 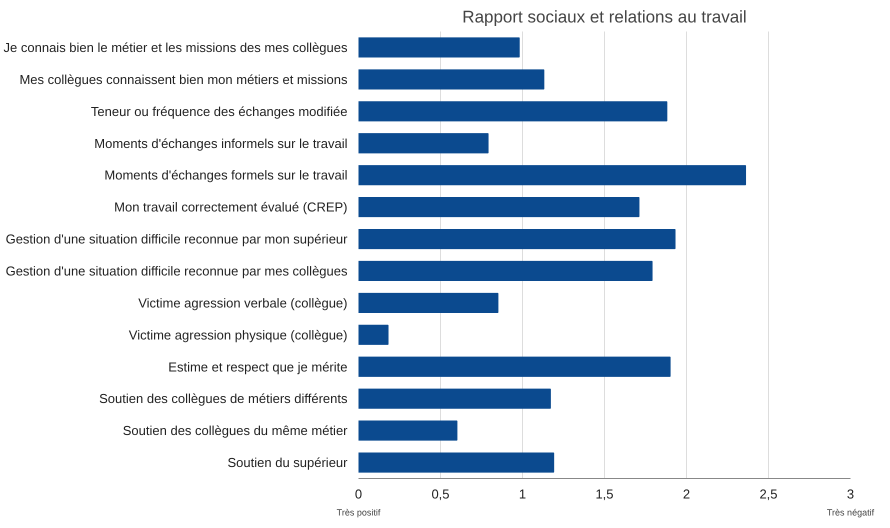 What do you see at coordinates (288, 462) in the screenshot?
I see `y-tick-label: Soutien du supérieur` at bounding box center [288, 462].